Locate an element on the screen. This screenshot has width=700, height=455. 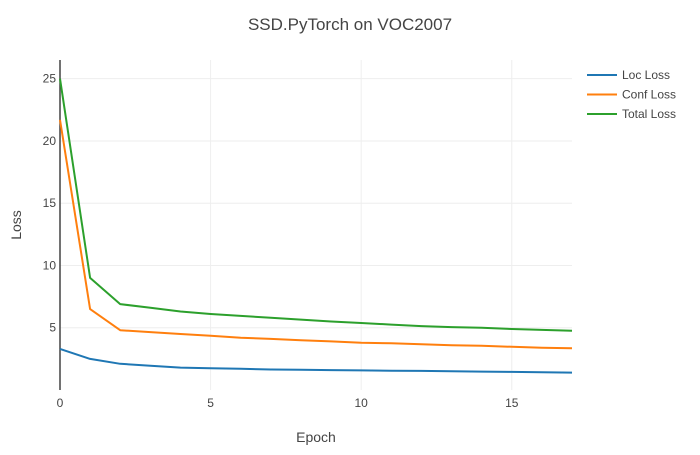
legend-label: Total Loss is located at coordinates (649, 114).